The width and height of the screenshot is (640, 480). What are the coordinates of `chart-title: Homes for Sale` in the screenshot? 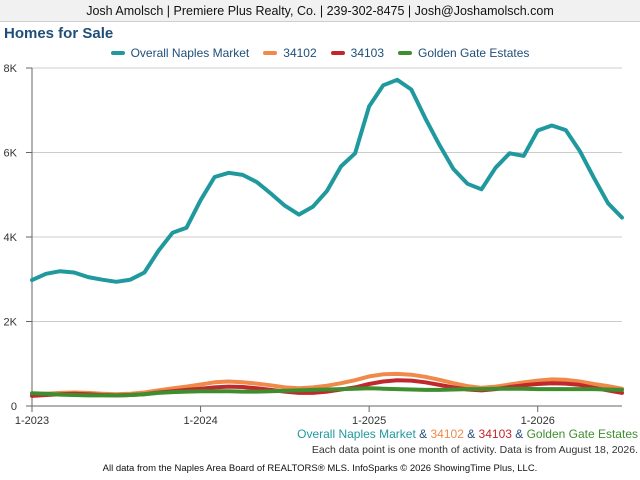 It's located at (59, 33).